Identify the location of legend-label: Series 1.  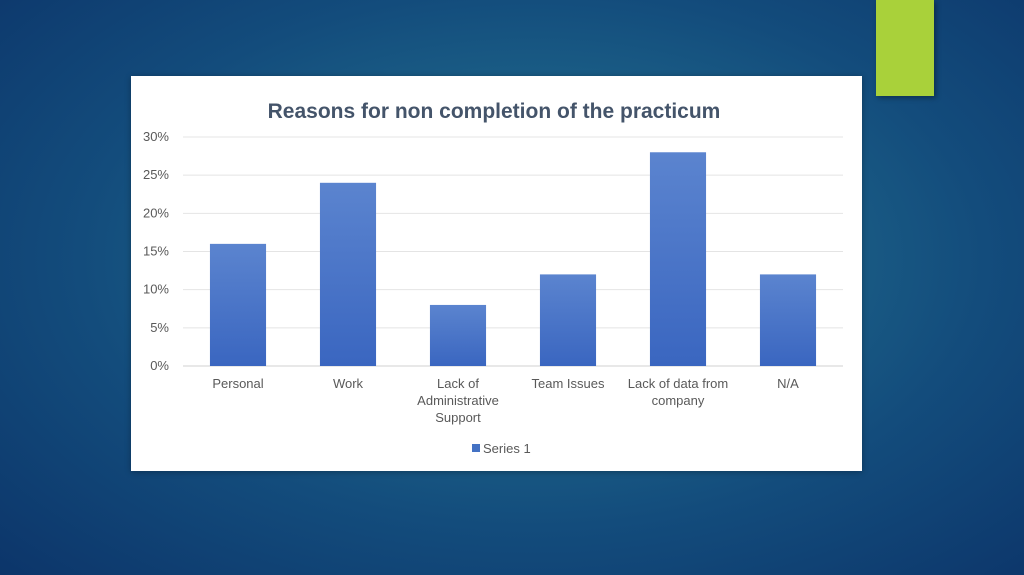
(507, 448).